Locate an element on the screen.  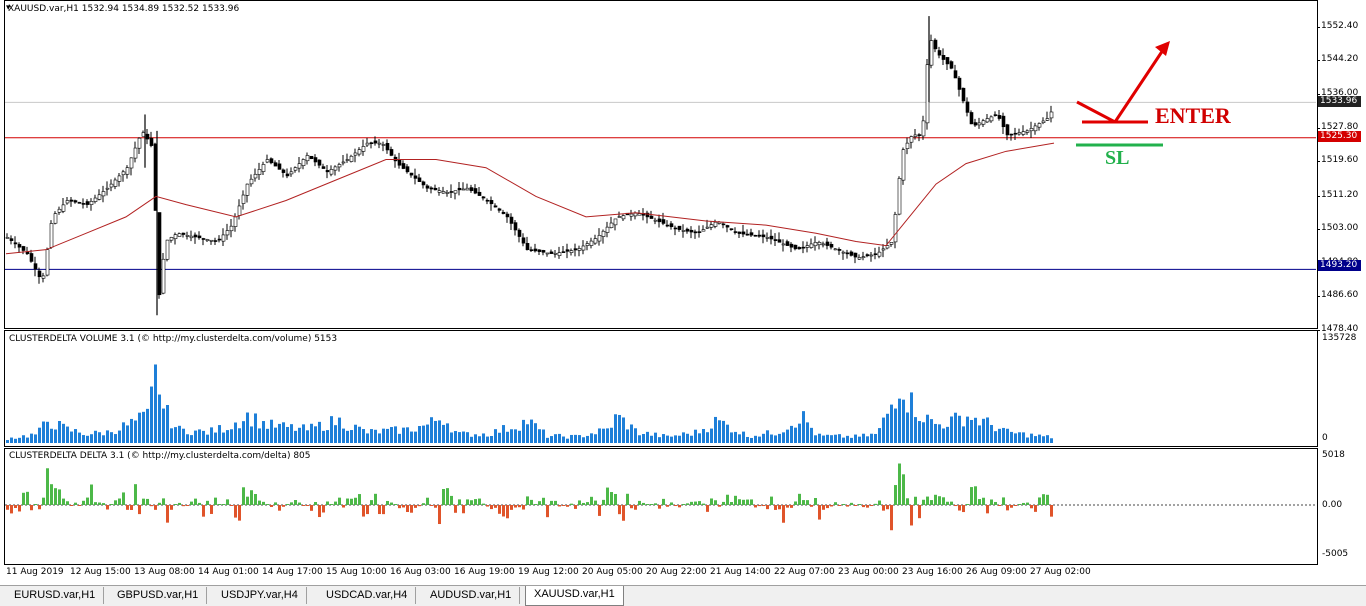
symbol-tab: USDJPY.var,H4 is located at coordinates (260, 595).